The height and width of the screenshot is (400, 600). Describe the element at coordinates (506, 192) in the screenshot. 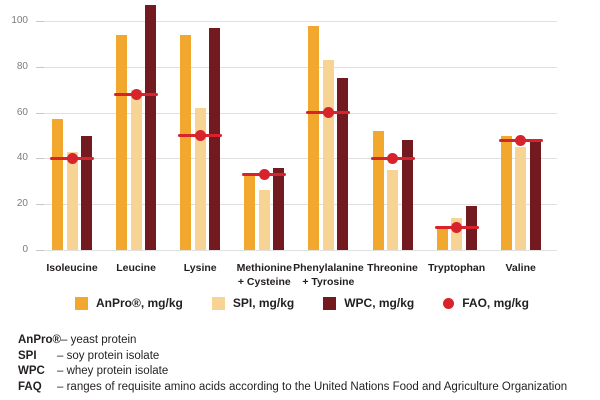

I see `bar-anpro-valine` at that location.